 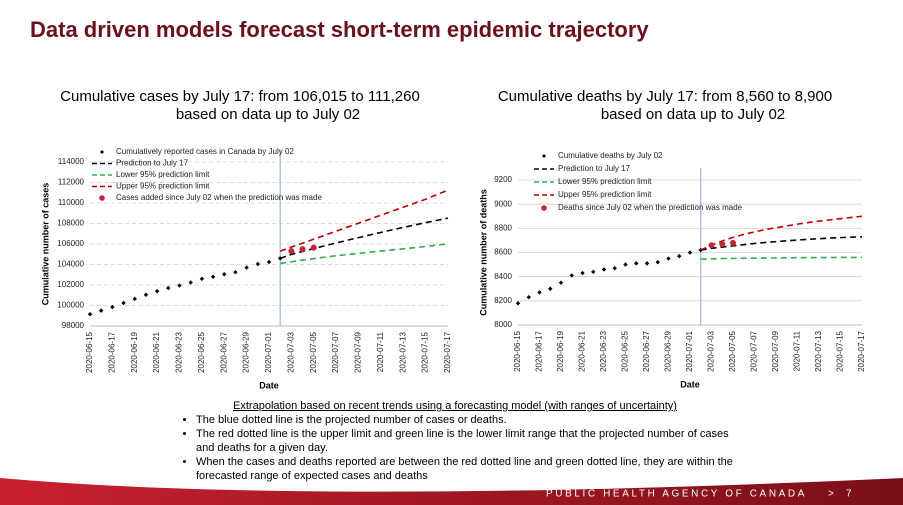 I want to click on x-tick-label: 2020-06-29, so click(x=668, y=350).